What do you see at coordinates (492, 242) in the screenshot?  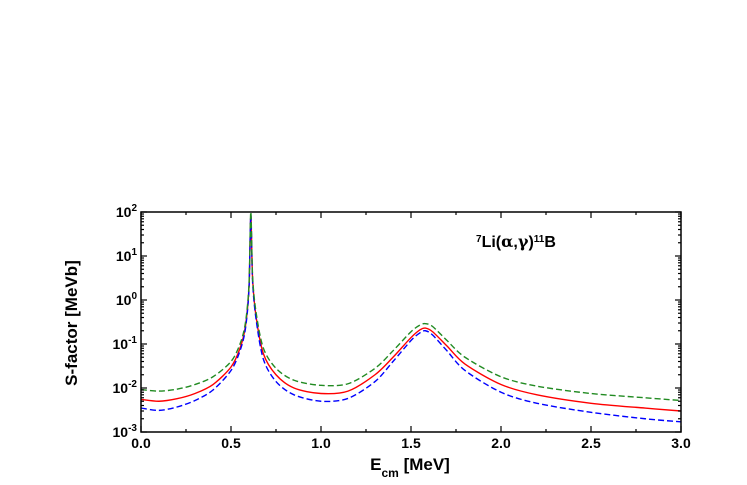 I see `annotation-mid: Li(` at bounding box center [492, 242].